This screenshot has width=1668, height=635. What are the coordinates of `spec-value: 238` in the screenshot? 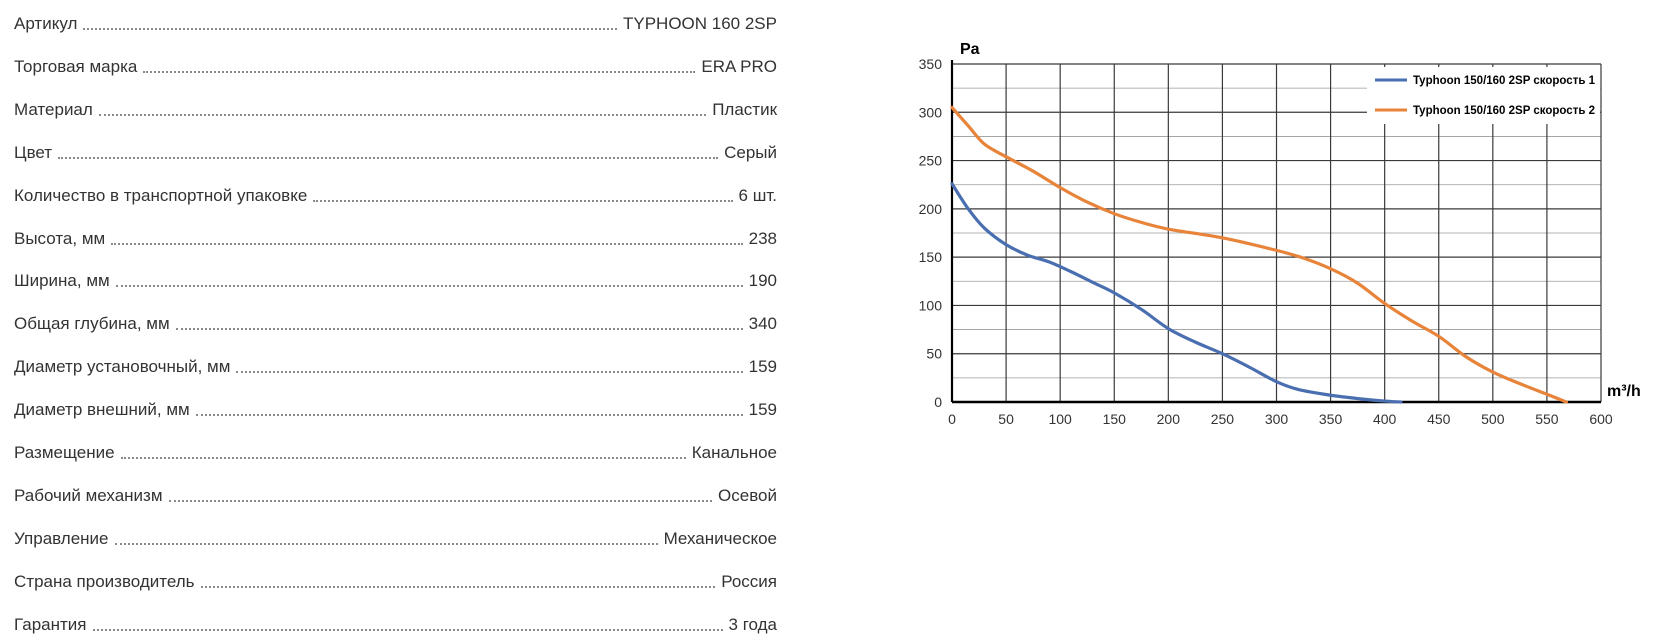 It's located at (762, 238).